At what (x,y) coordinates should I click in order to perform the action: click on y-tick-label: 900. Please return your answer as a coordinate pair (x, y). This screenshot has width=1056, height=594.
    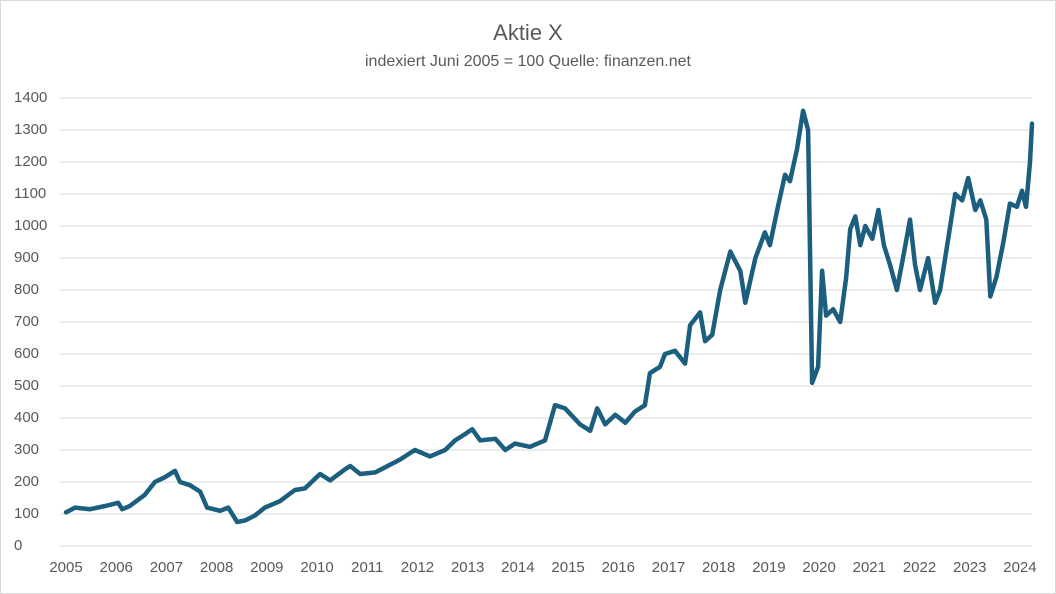
    Looking at the image, I should click on (26, 257).